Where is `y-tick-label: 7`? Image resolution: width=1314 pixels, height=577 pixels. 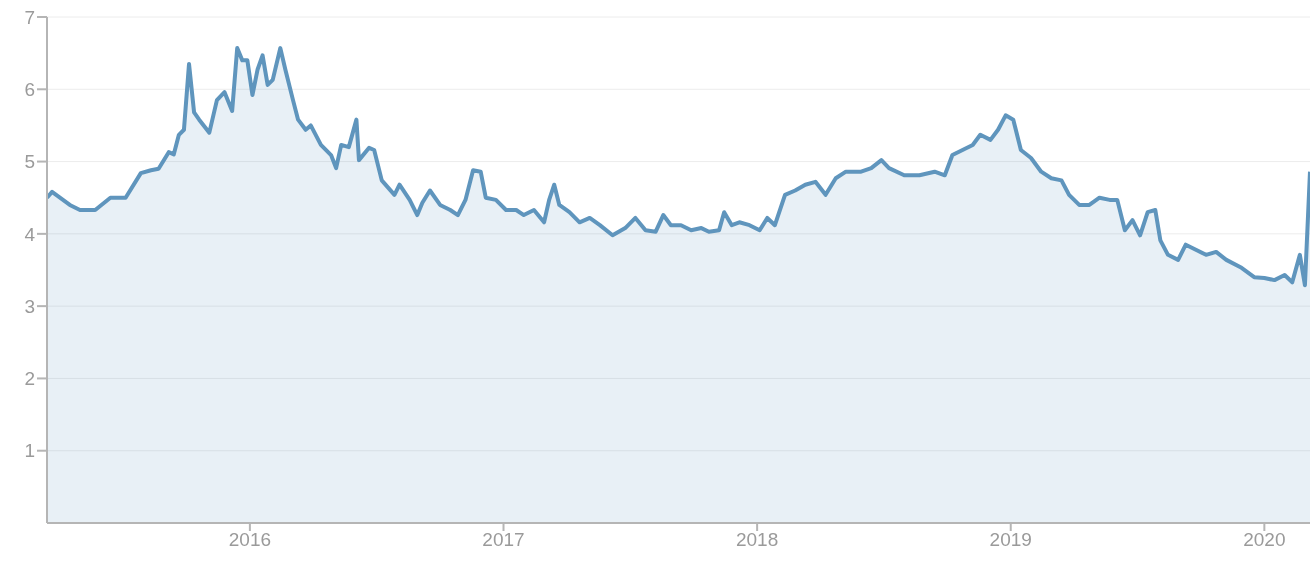 y-tick-label: 7 is located at coordinates (29, 17).